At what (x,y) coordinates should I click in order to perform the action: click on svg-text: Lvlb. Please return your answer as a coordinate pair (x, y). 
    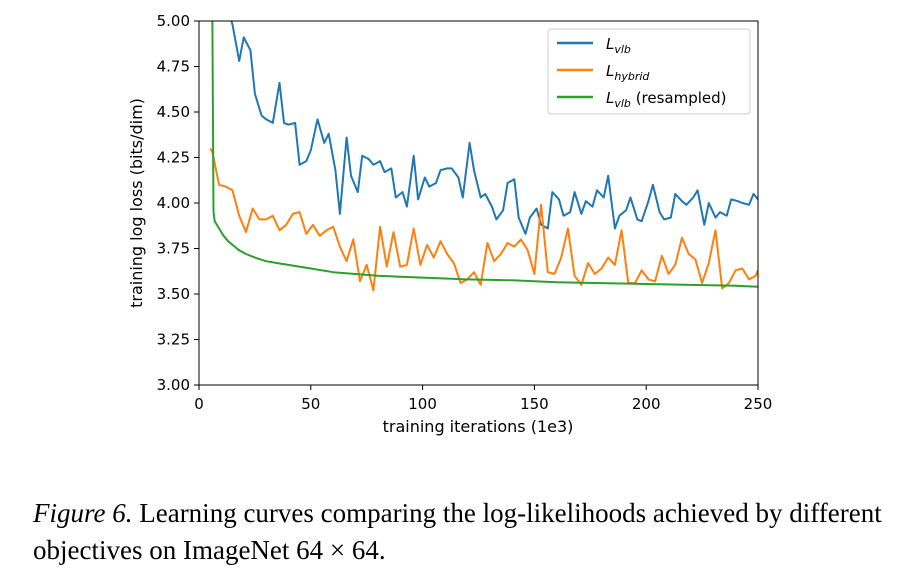
    Looking at the image, I should click on (618, 45).